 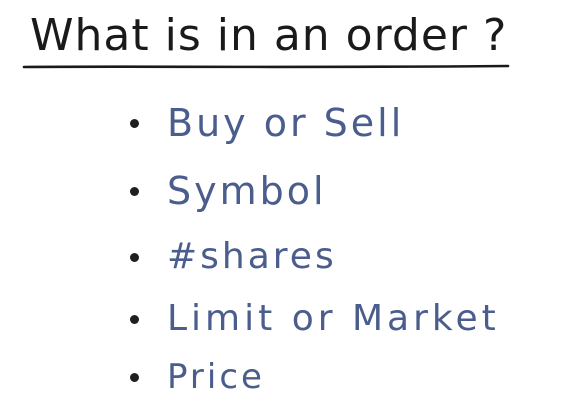 I want to click on slide-title: What is in an order ?, so click(x=269, y=35).